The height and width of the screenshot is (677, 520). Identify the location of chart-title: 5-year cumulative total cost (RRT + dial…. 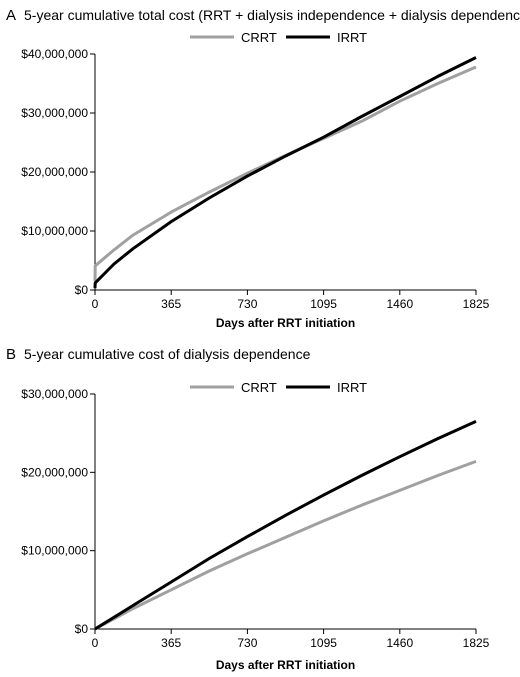
(272, 15).